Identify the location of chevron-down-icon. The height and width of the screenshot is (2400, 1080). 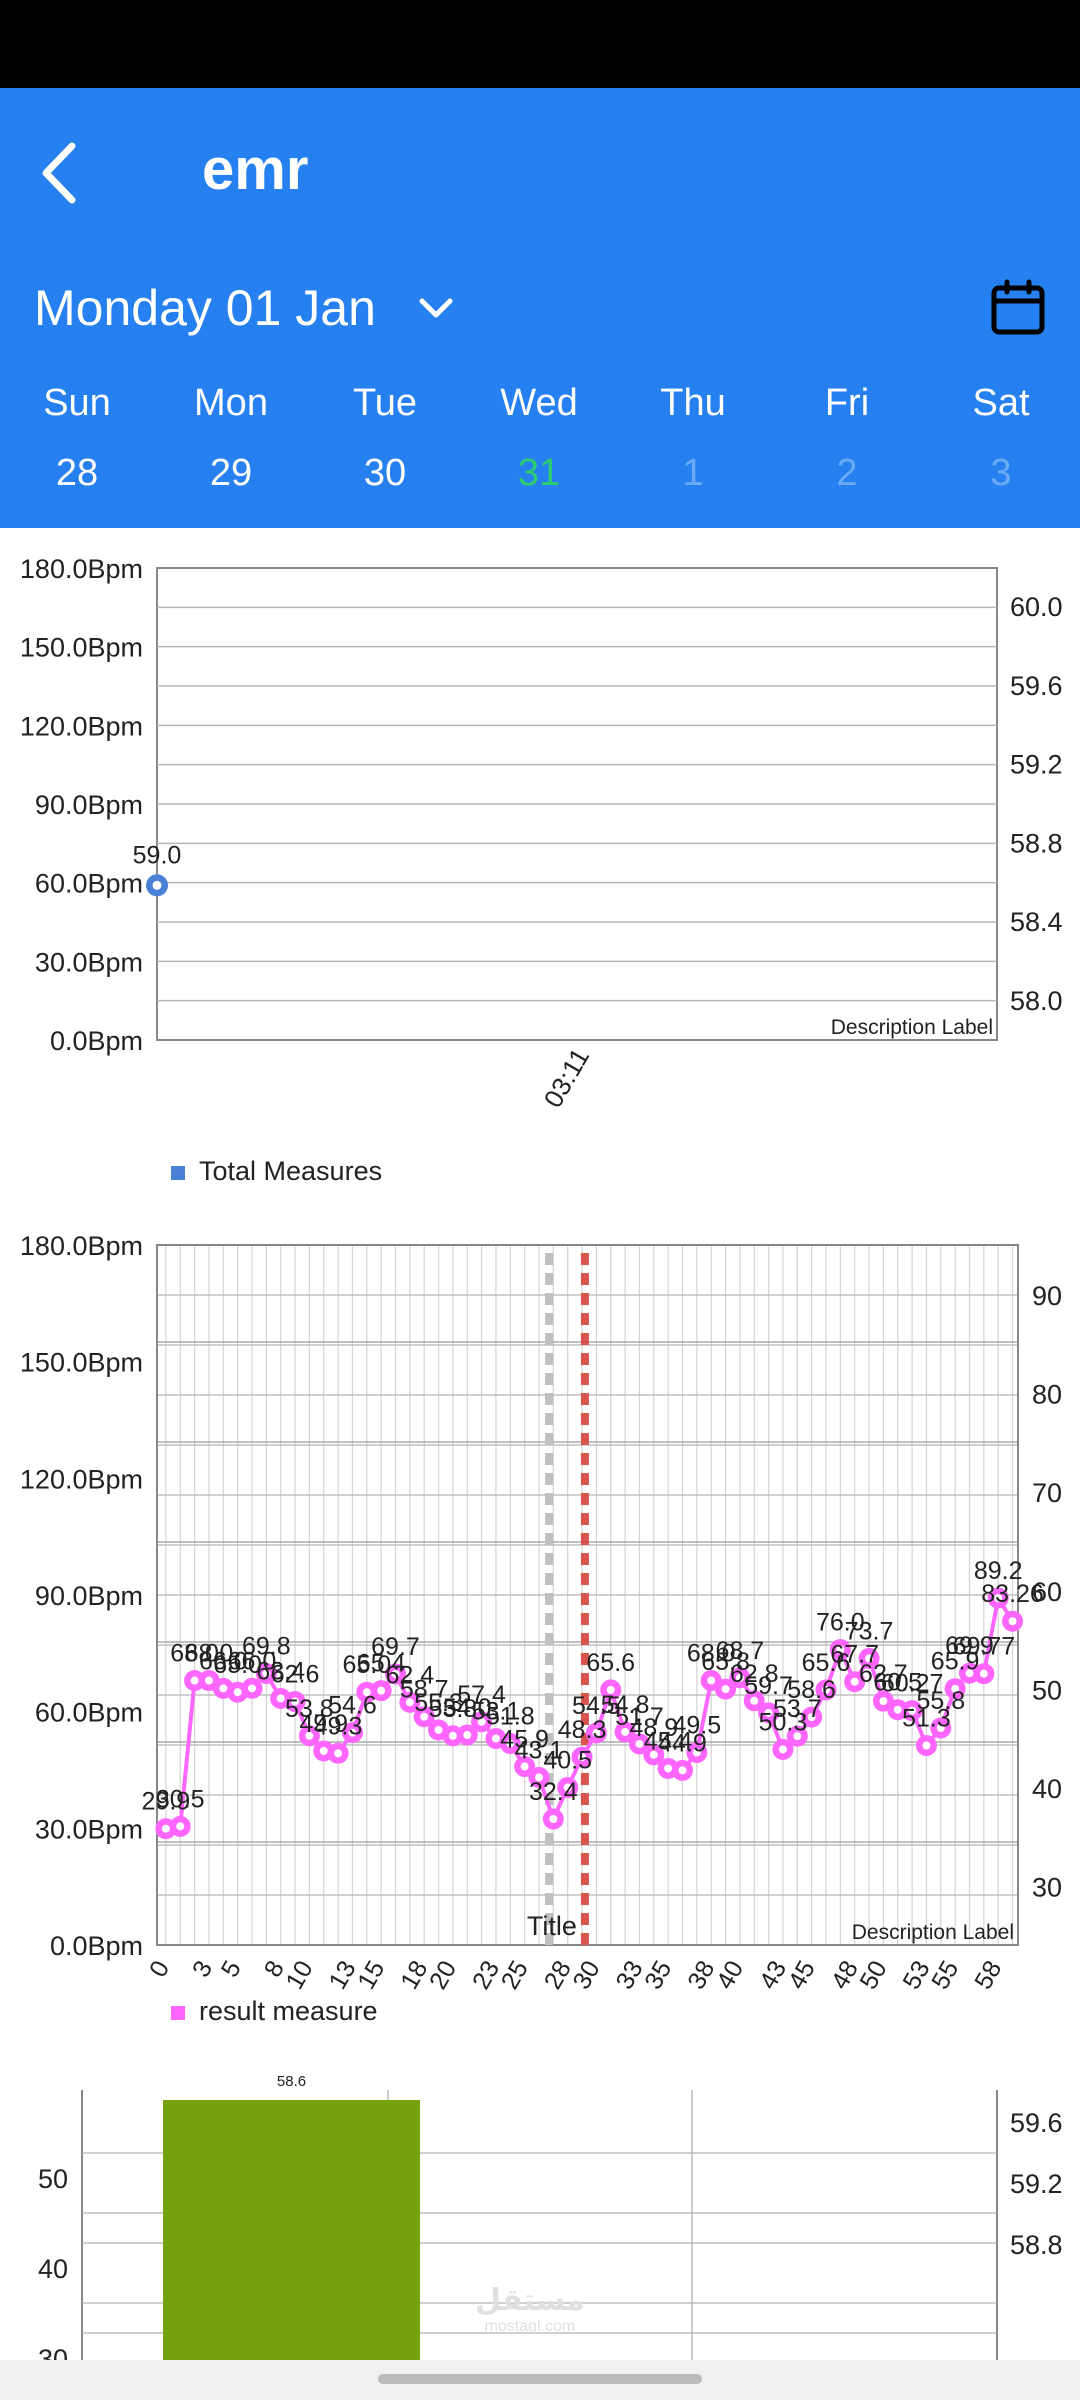
(436, 308).